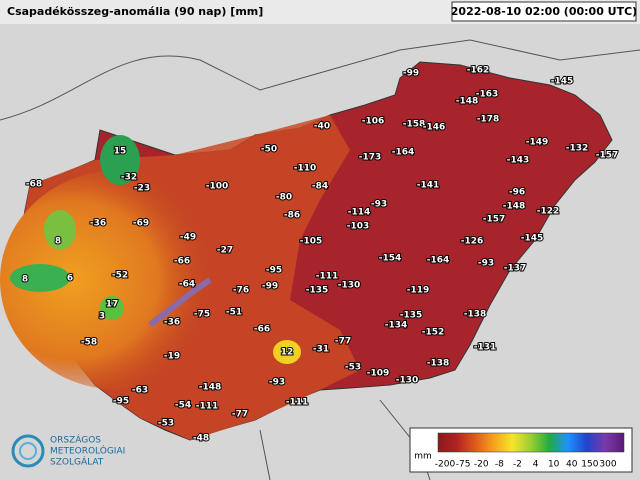 This screenshot has width=640, height=480. I want to click on logo-text: METEOROLÓGIAI, so click(87, 451).